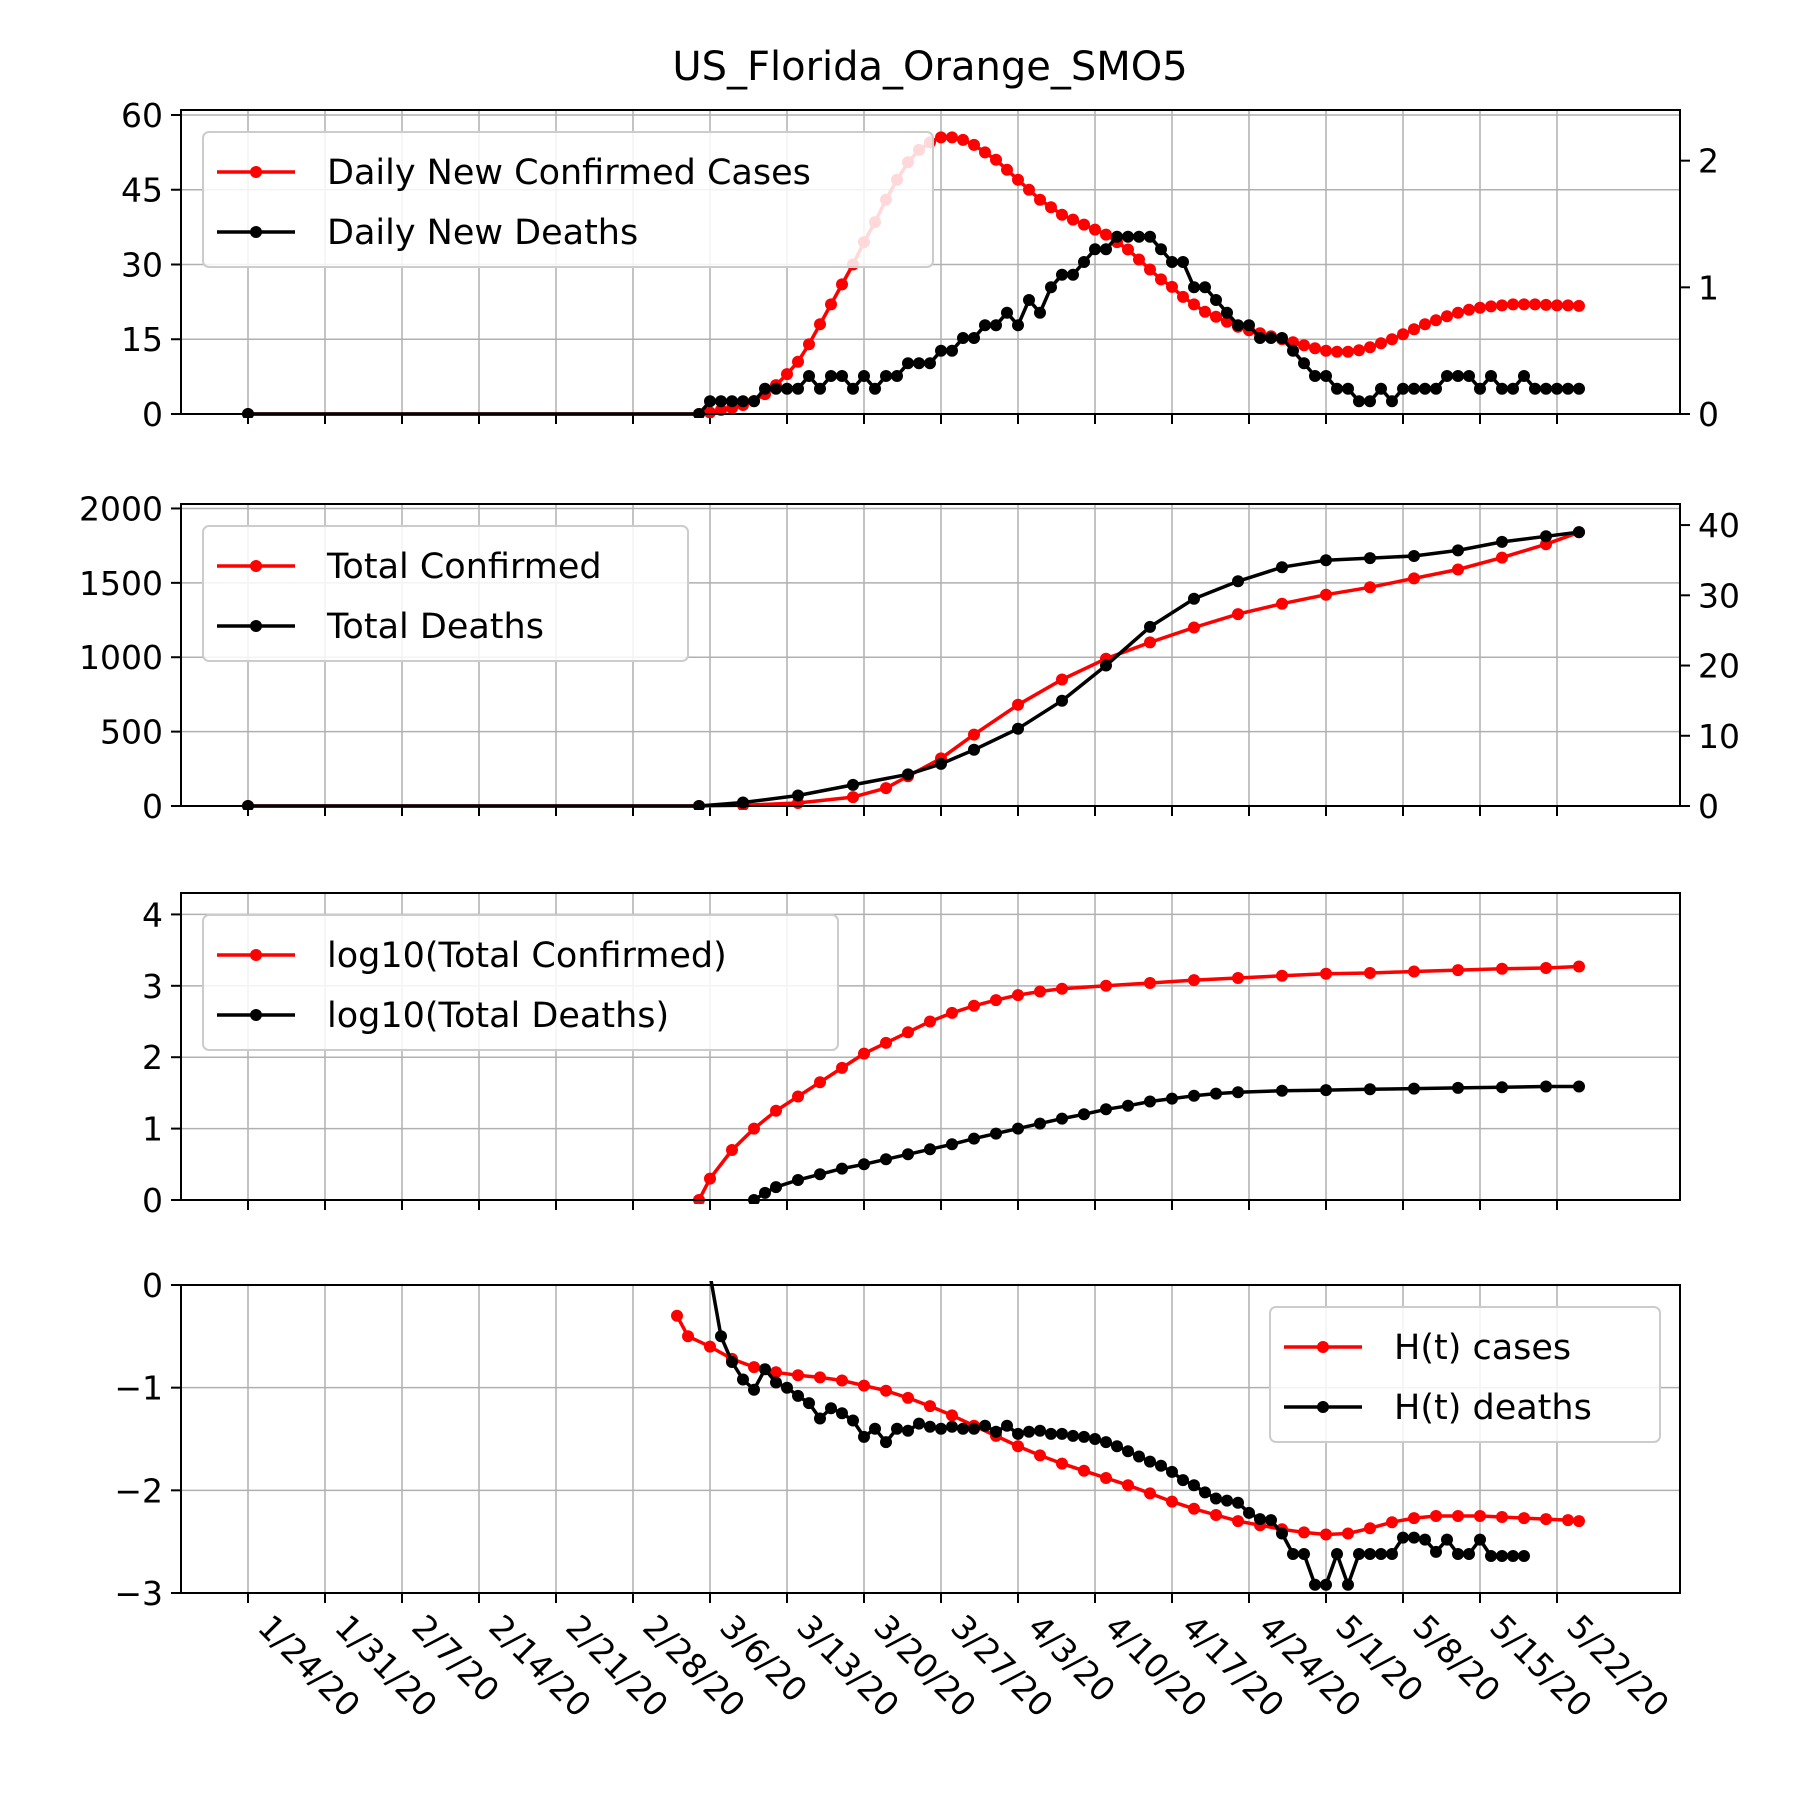 The height and width of the screenshot is (1800, 1800). Describe the element at coordinates (121, 508) in the screenshot. I see `y-left-tick-label: 2000` at that location.